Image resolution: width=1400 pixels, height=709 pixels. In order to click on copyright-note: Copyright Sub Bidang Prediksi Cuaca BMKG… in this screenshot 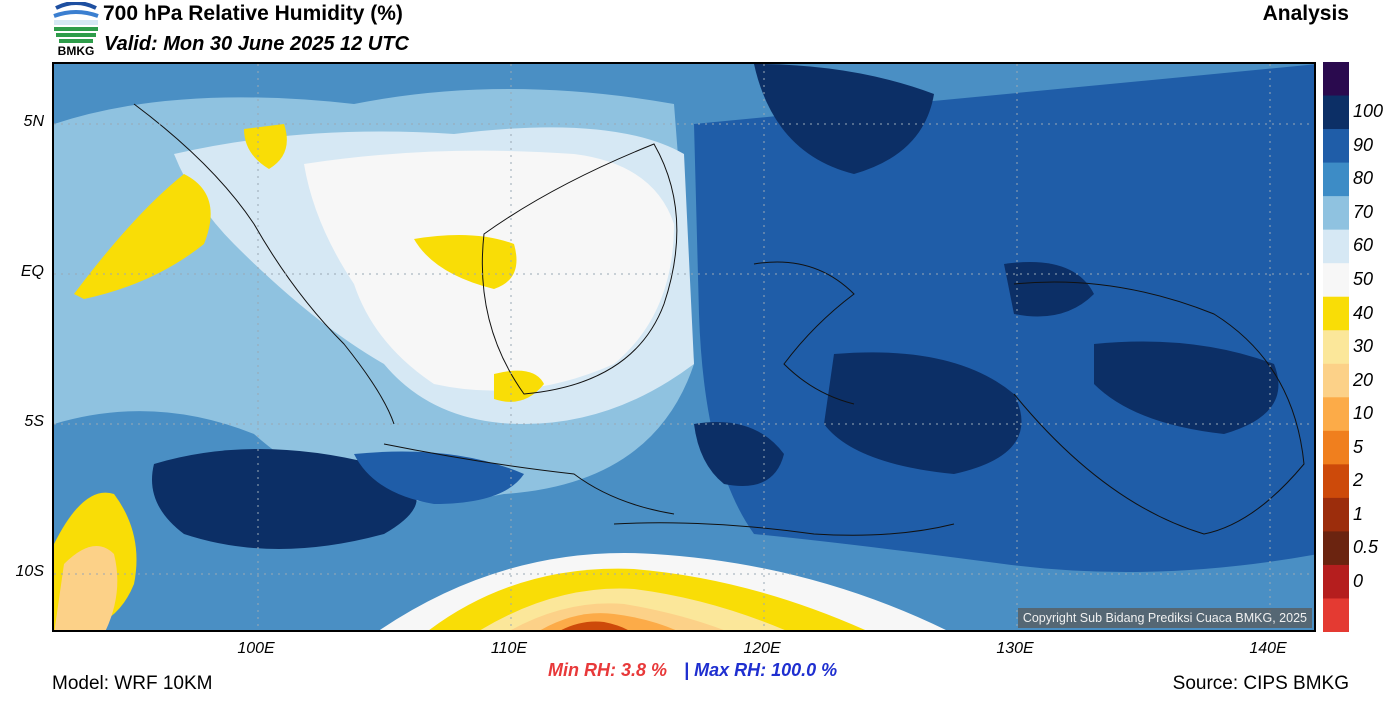, I will do `click(1164, 618)`.